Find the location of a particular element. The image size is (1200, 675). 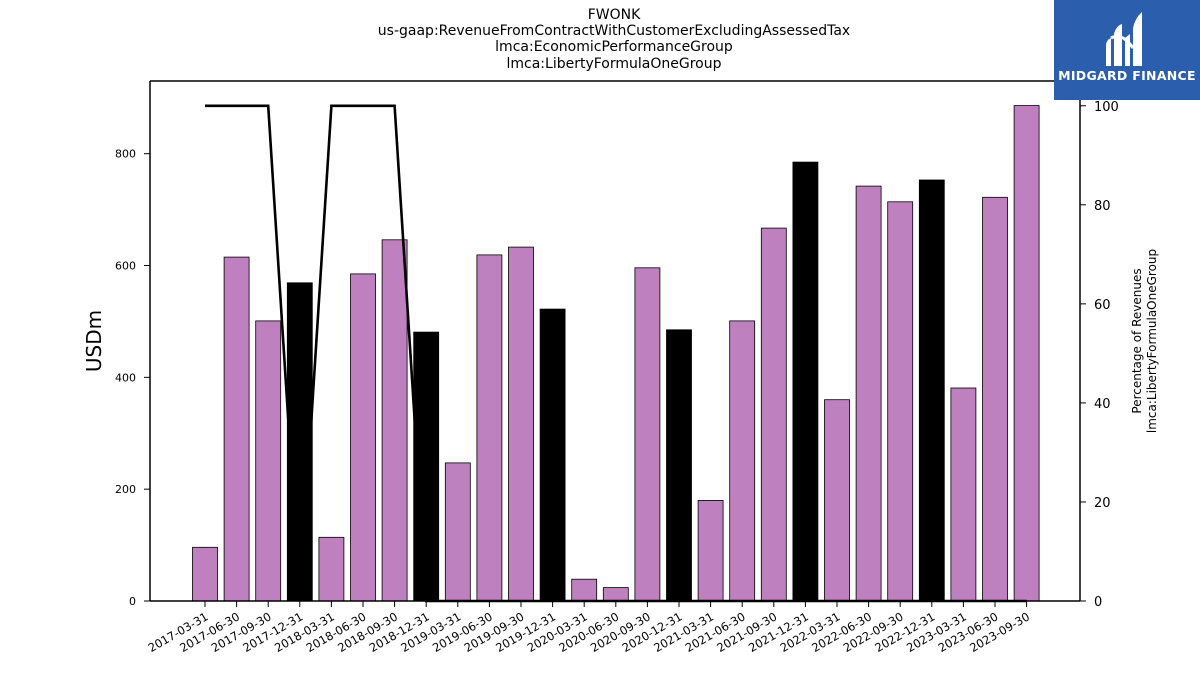

midgard-finance-logo: MIDGARD FINANCE is located at coordinates (1127, 50).